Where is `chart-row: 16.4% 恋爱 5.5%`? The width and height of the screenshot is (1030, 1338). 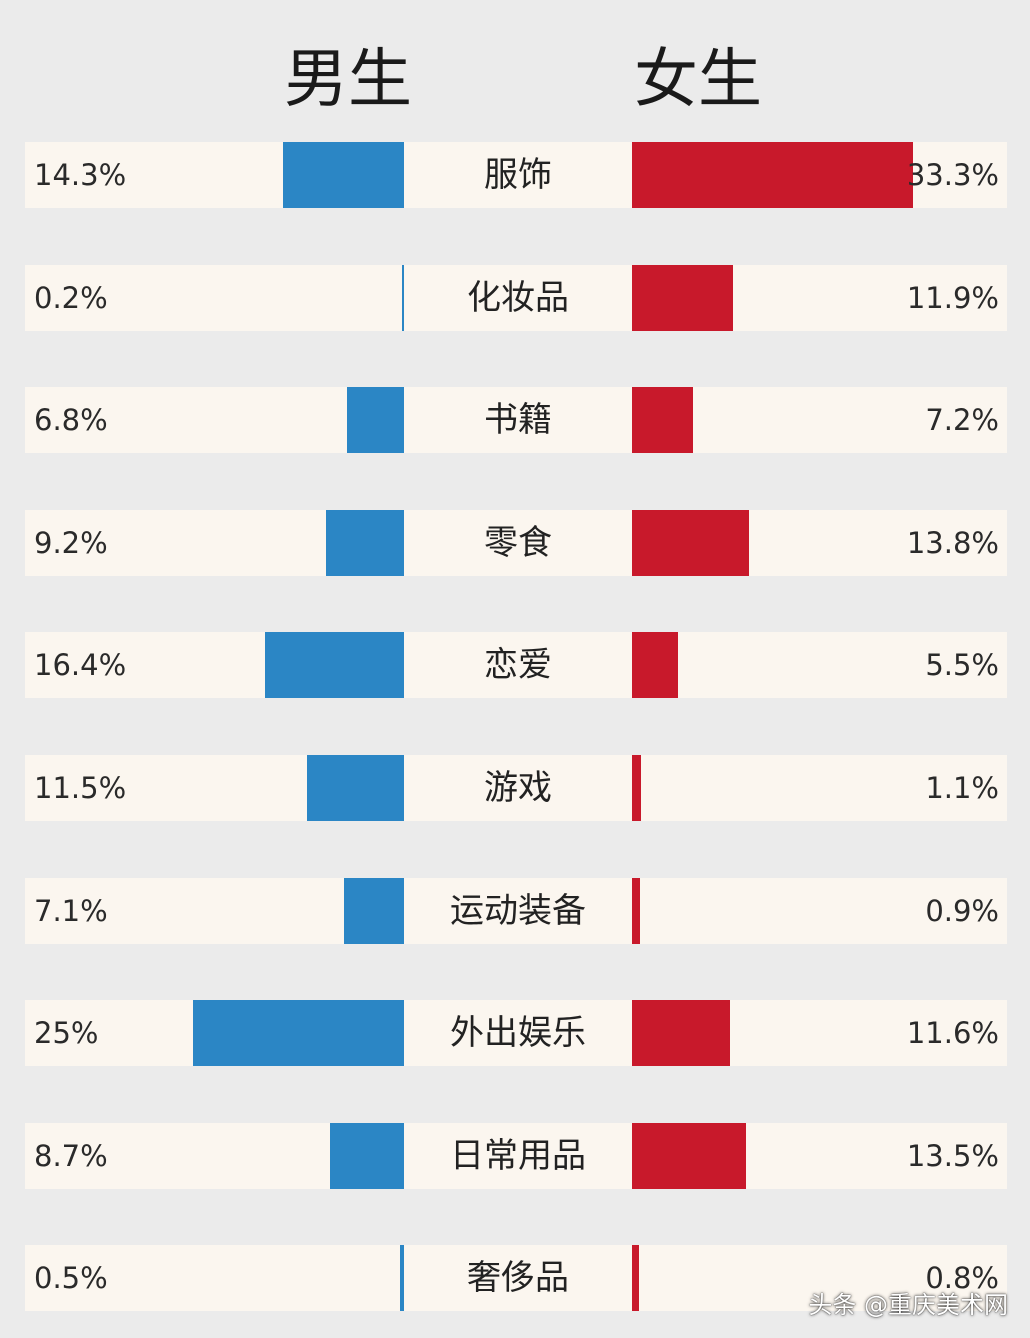
chart-row: 16.4% 恋爱 5.5% is located at coordinates (516, 665).